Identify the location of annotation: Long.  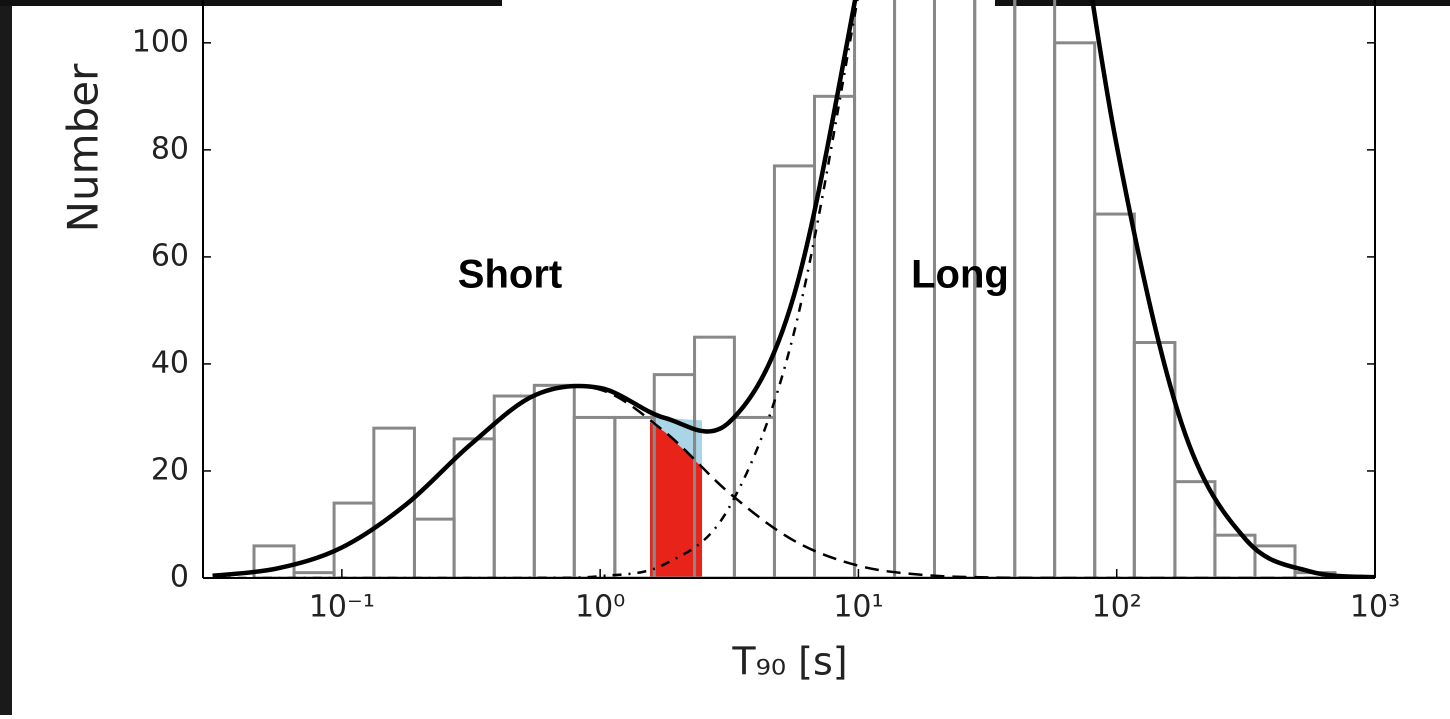
(960, 275).